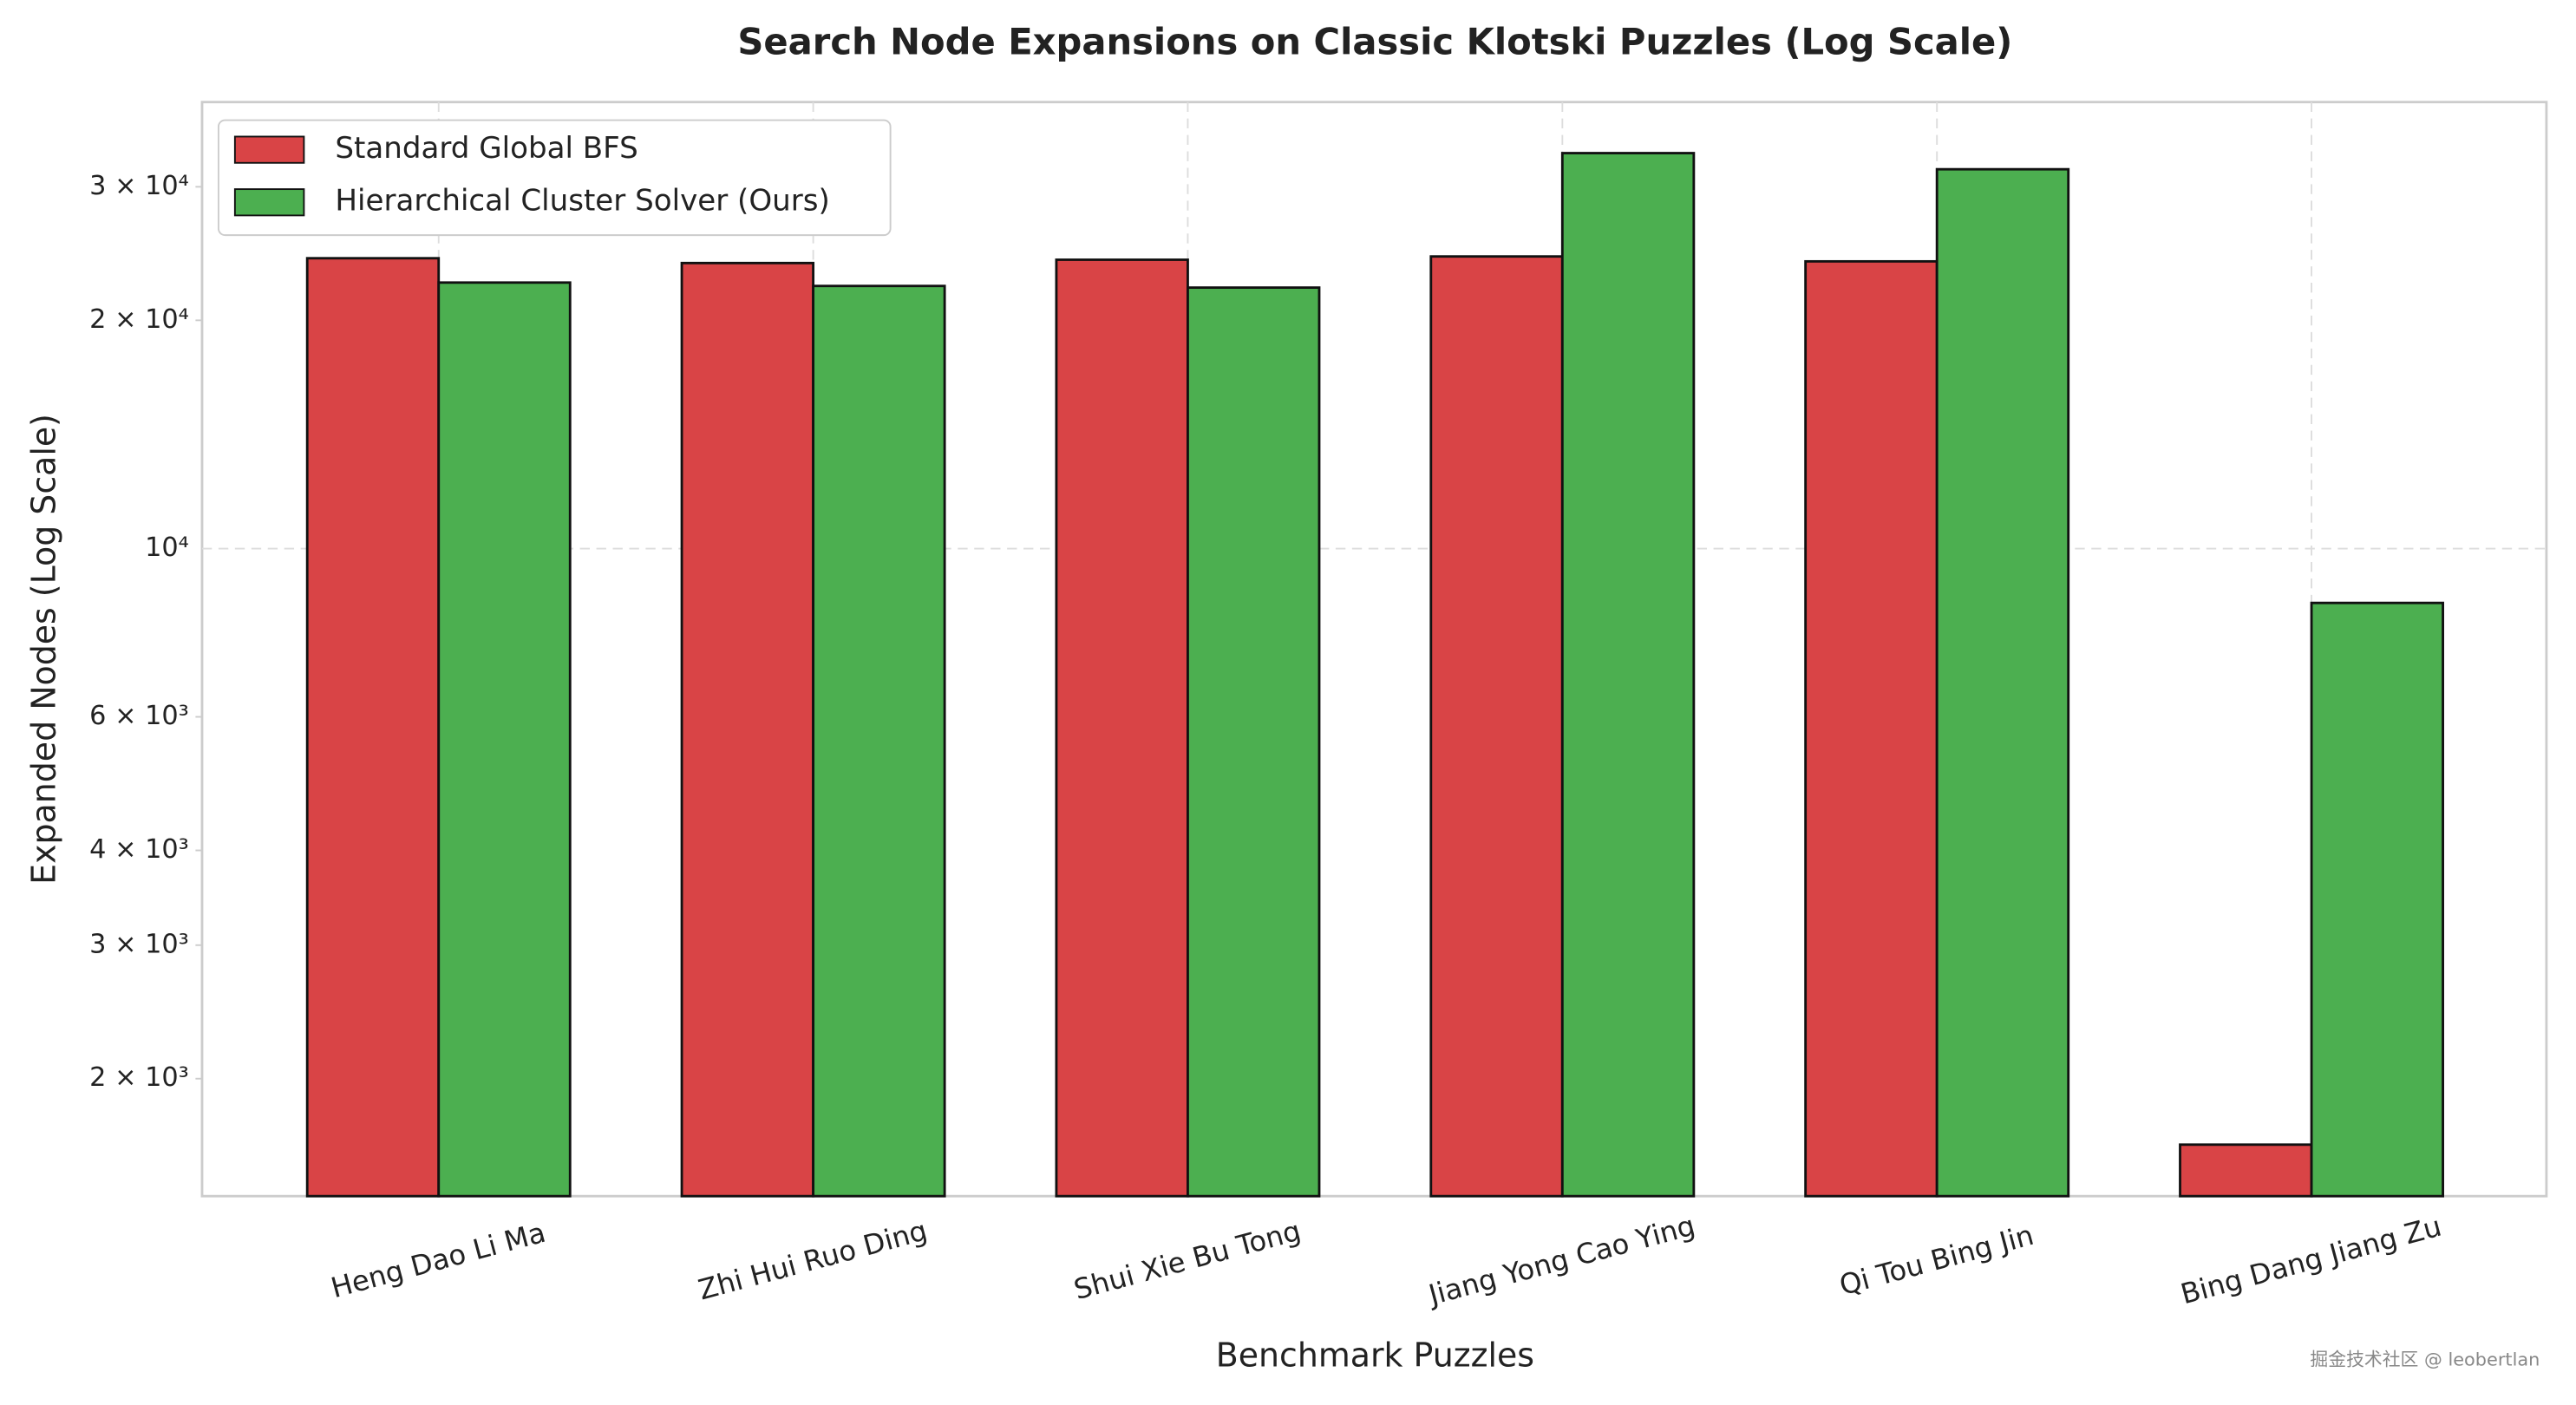  I want to click on legend-box, so click(554, 178).